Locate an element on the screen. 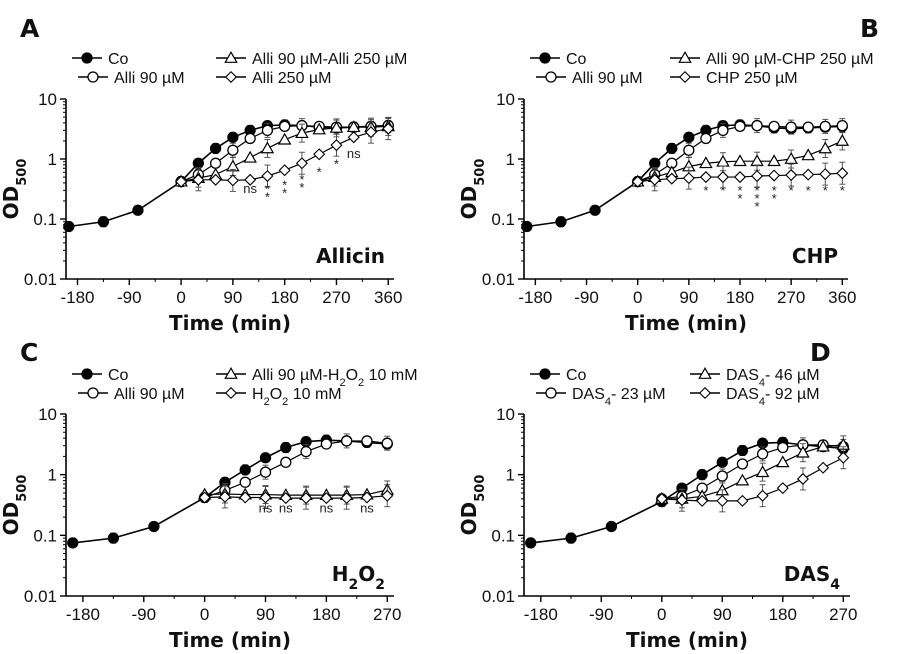 The width and height of the screenshot is (921, 654). inset-label: DAS4 is located at coordinates (812, 577).